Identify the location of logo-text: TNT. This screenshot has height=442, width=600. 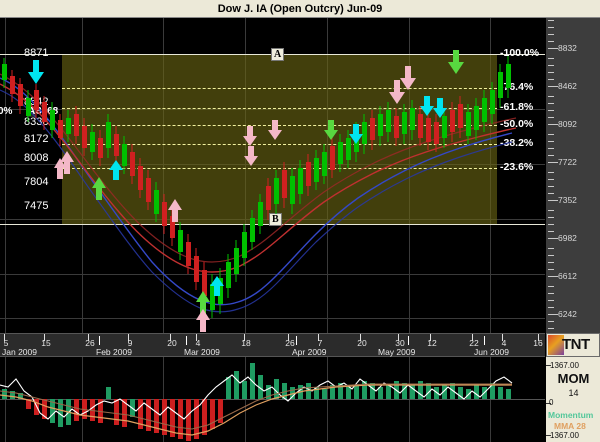
(576, 344).